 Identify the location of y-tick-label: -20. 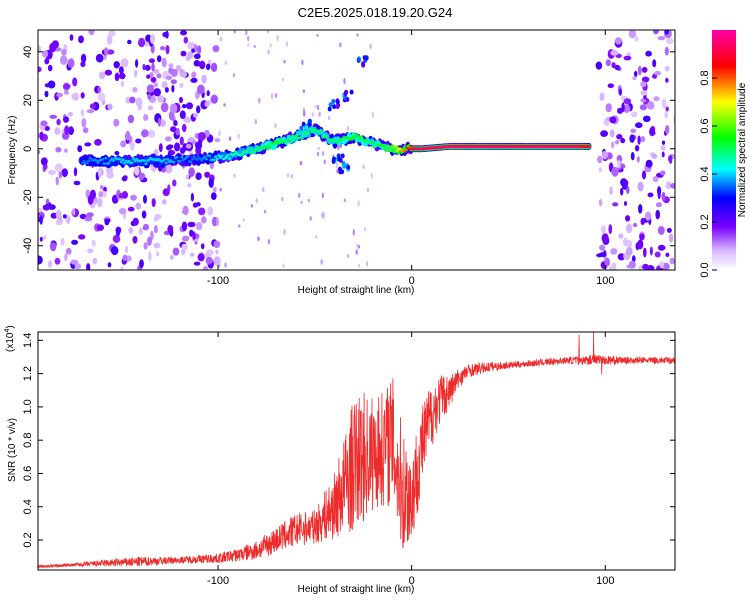
(28, 197).